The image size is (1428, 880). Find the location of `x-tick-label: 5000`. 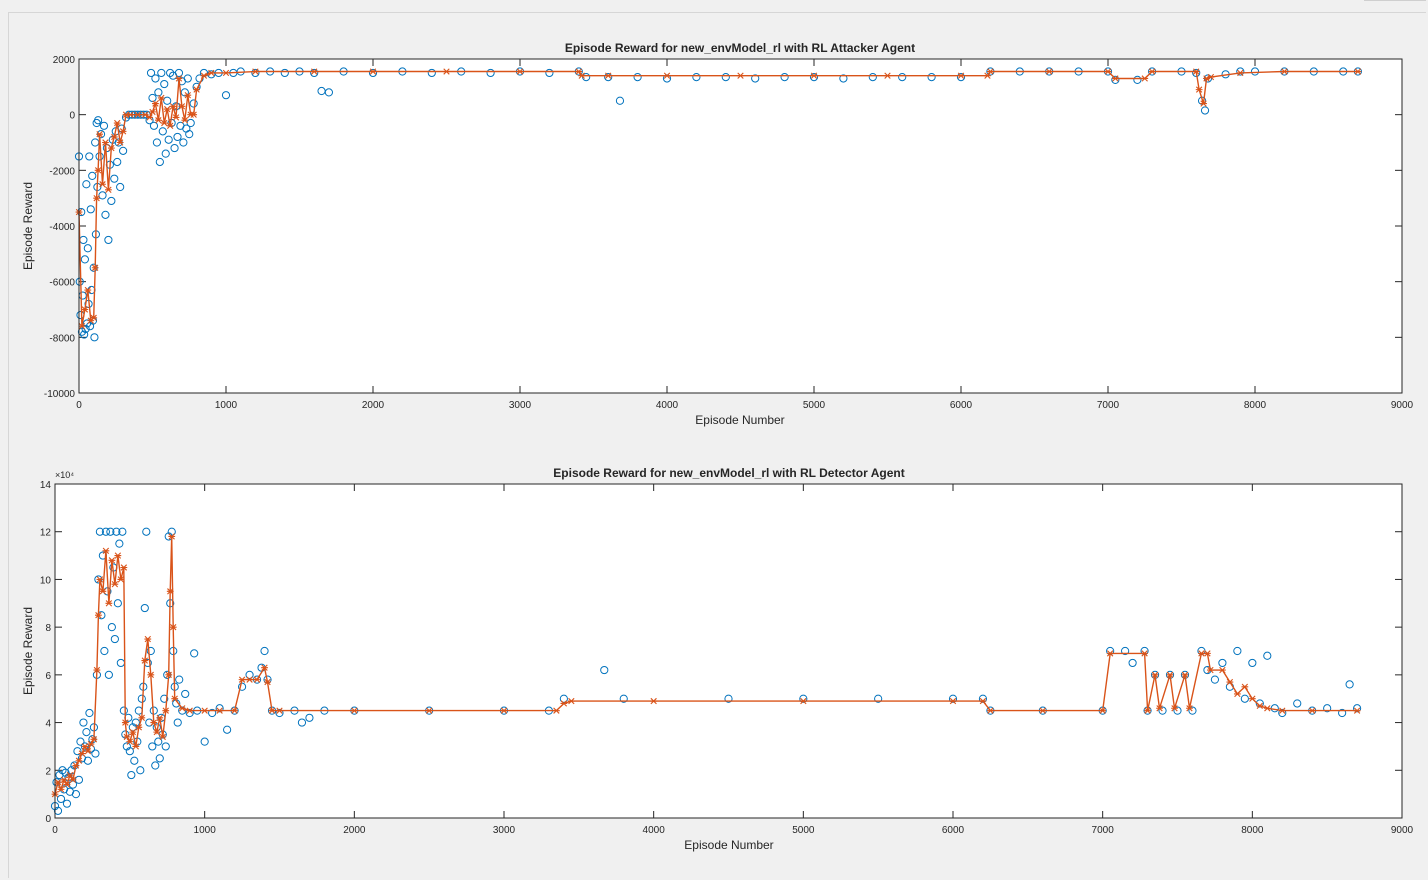

x-tick-label: 5000 is located at coordinates (814, 405).